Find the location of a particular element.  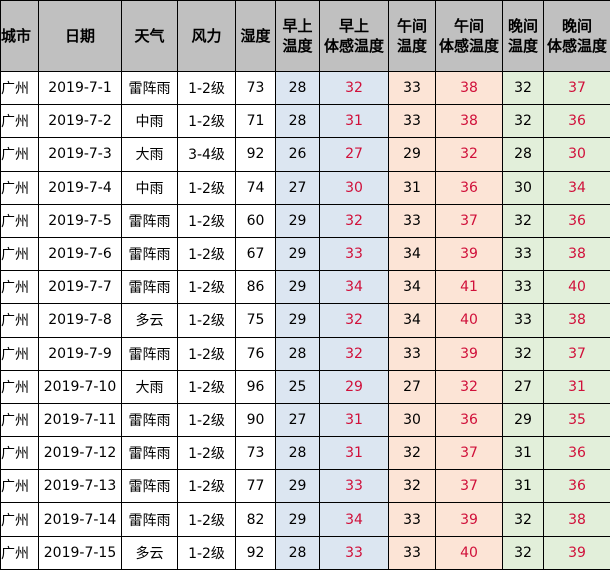

cell-evening-temp: 28 is located at coordinates (523, 154).